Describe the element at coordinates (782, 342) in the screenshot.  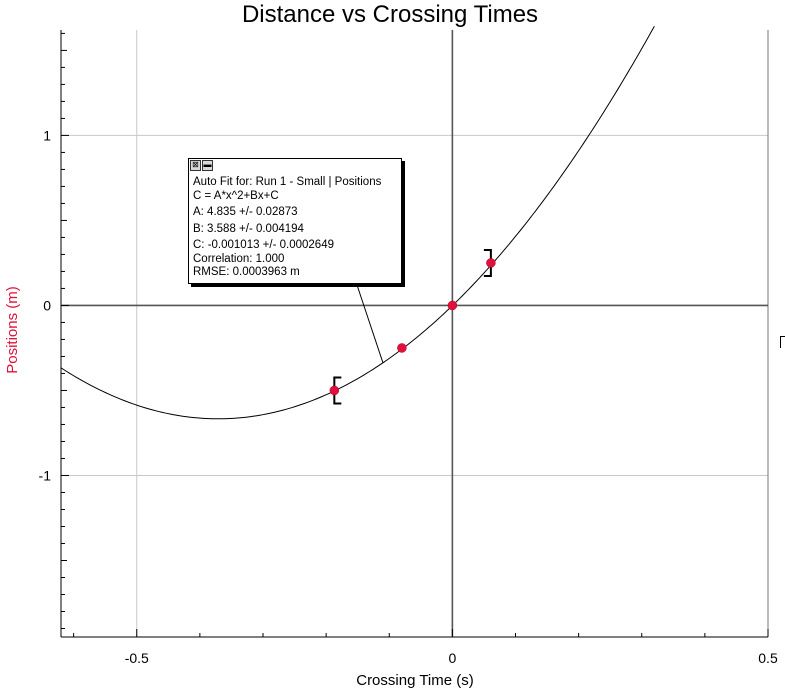
I see `scroll-edge-marker` at that location.